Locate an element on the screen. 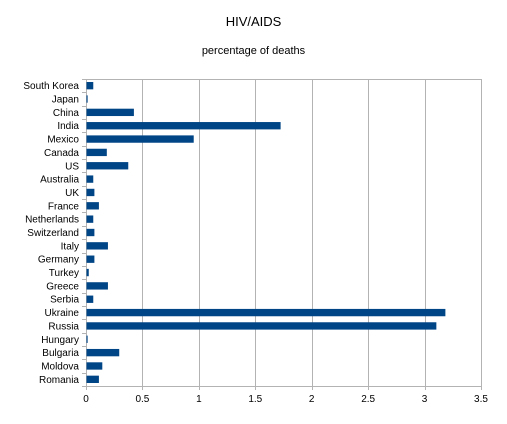 This screenshot has height=424, width=507. y-tick-label: Romania is located at coordinates (59, 380).